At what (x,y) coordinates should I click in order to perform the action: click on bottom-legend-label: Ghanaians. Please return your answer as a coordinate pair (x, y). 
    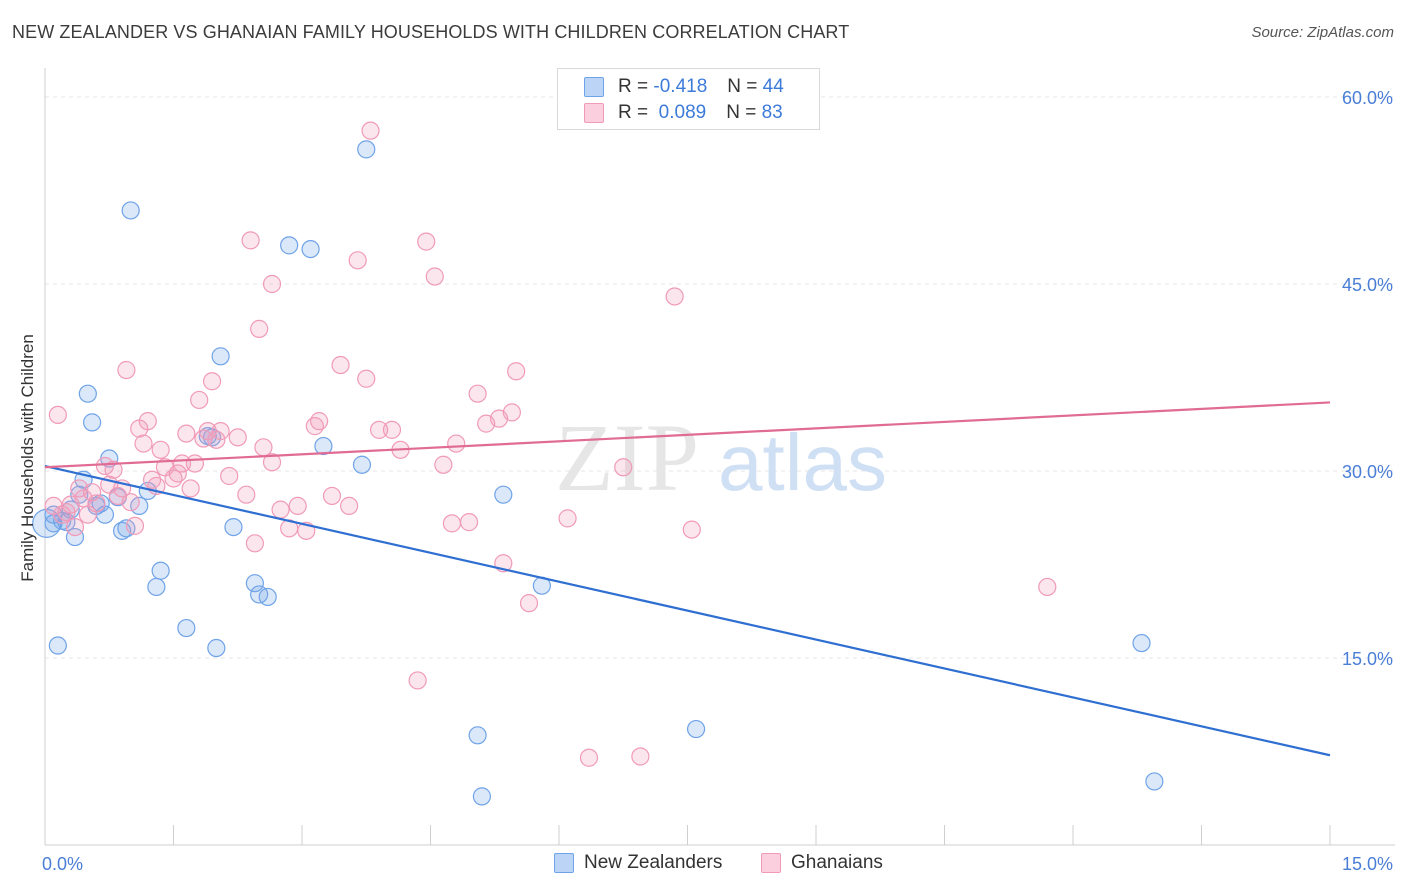
    Looking at the image, I should click on (837, 862).